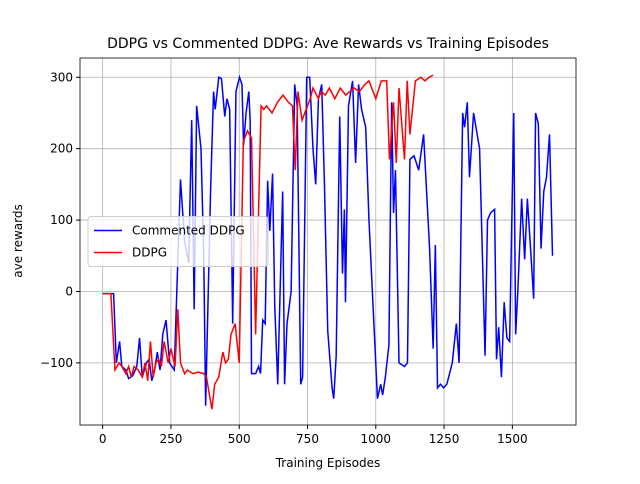 The image size is (640, 484). I want to click on y-tick-label: 0, so click(69, 291).